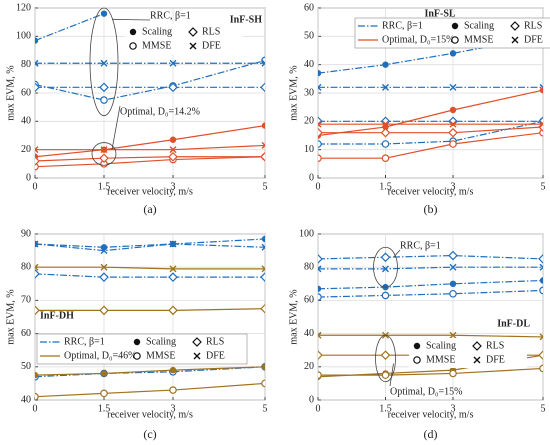  What do you see at coordinates (150, 414) in the screenshot?
I see `x-axis-label: receiver velocity, m/s` at bounding box center [150, 414].